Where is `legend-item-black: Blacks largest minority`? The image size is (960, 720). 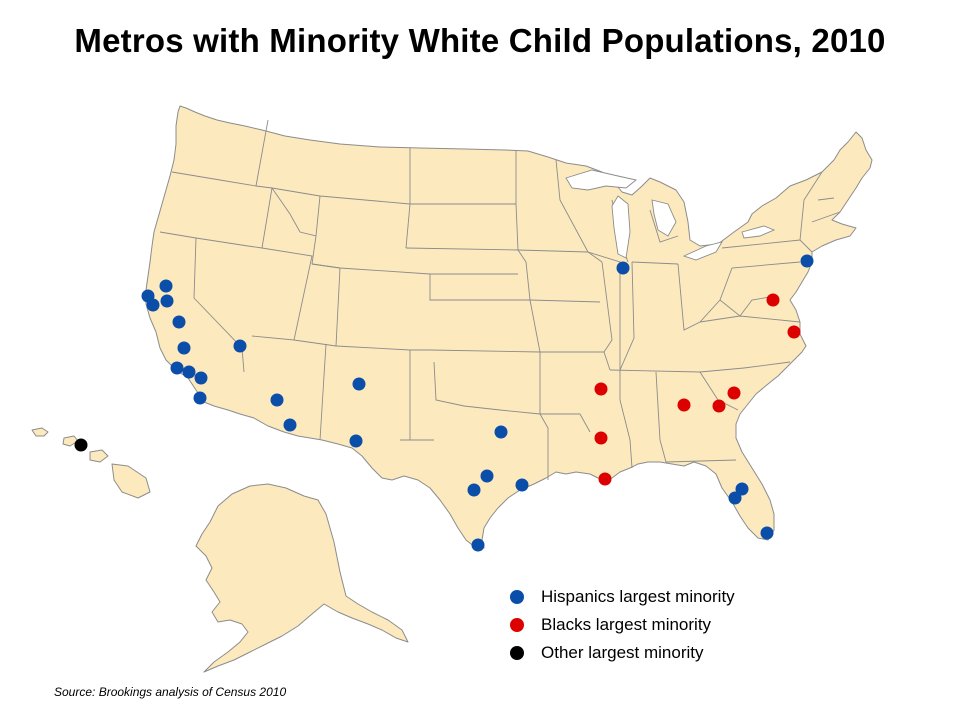
legend-item-black: Blacks largest minority is located at coordinates (622, 625).